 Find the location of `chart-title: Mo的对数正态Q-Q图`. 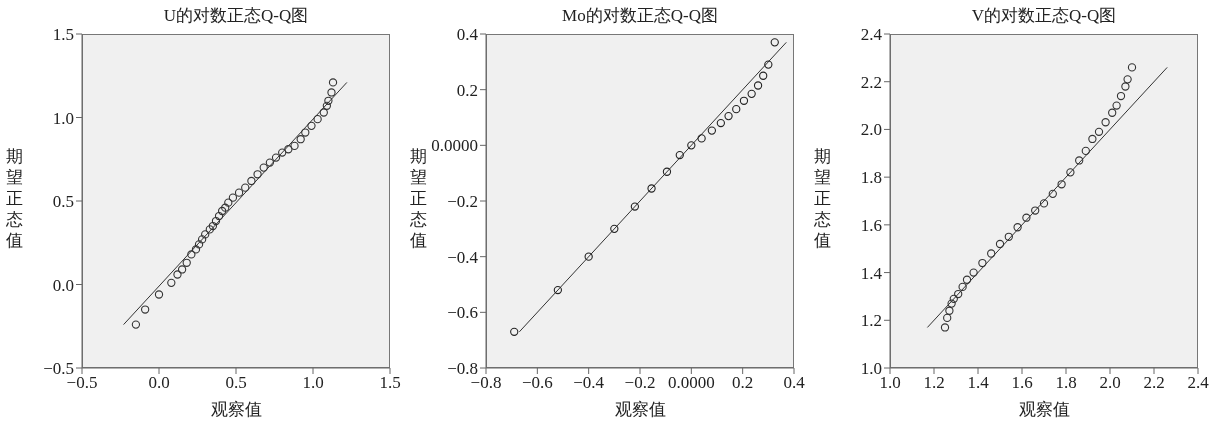

chart-title: Mo的对数正态Q-Q图 is located at coordinates (640, 16).